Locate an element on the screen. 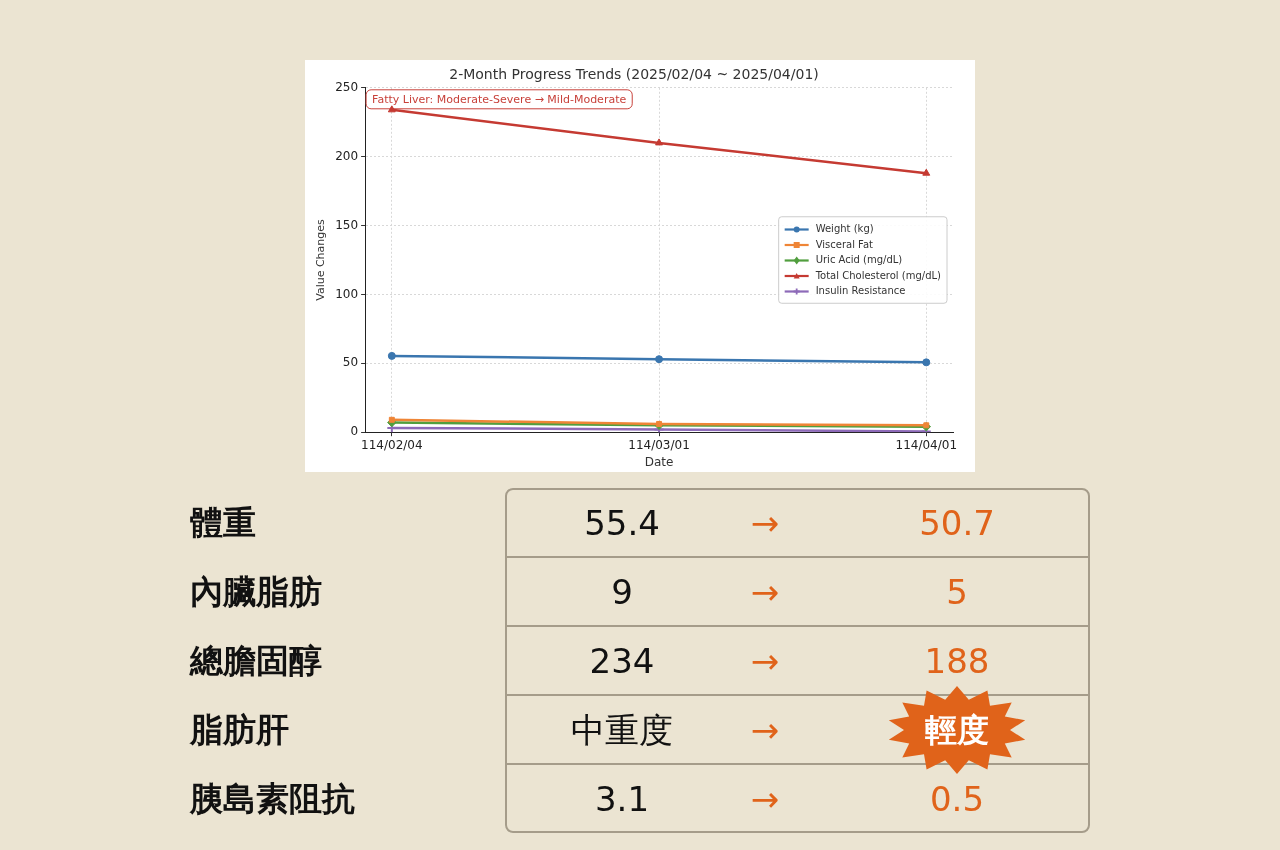  legend-label: Weight (kg) is located at coordinates (844, 229).